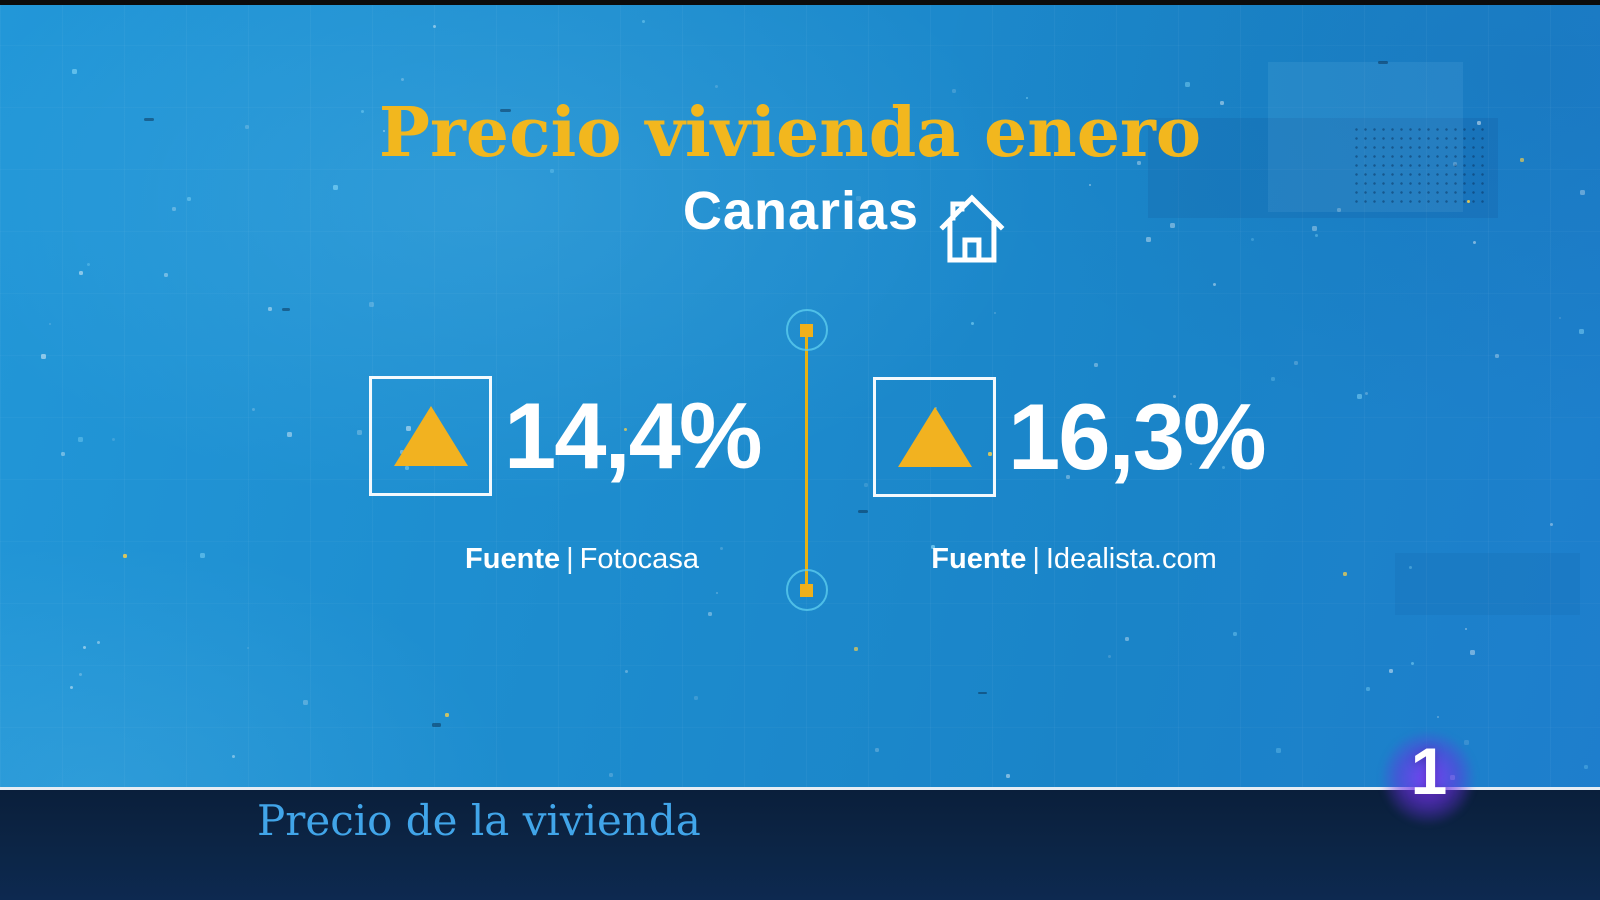 The width and height of the screenshot is (1600, 900). I want to click on subtitle-row: Canarias, so click(845, 224).